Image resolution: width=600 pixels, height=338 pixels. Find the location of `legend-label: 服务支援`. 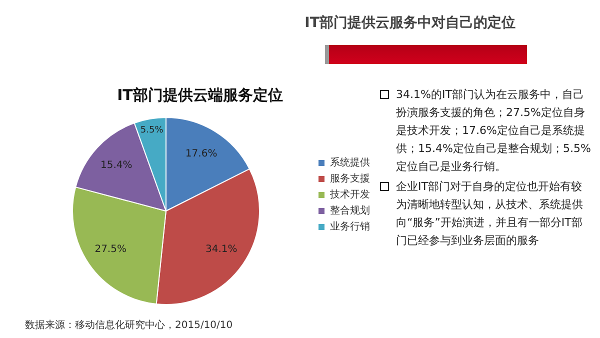

legend-label: 服务支援 is located at coordinates (350, 178).